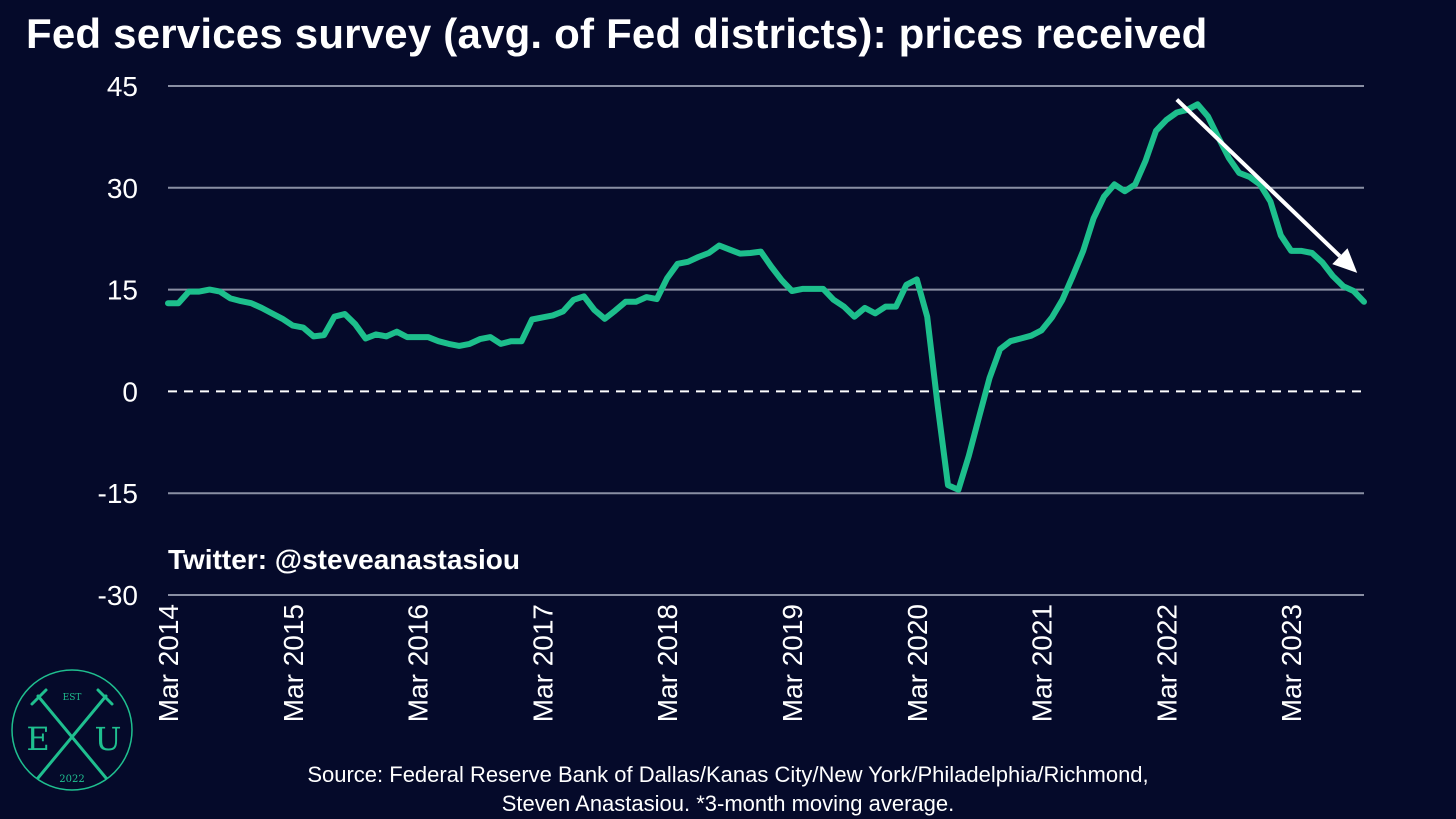  I want to click on y-tick-label: 30, so click(122, 188).